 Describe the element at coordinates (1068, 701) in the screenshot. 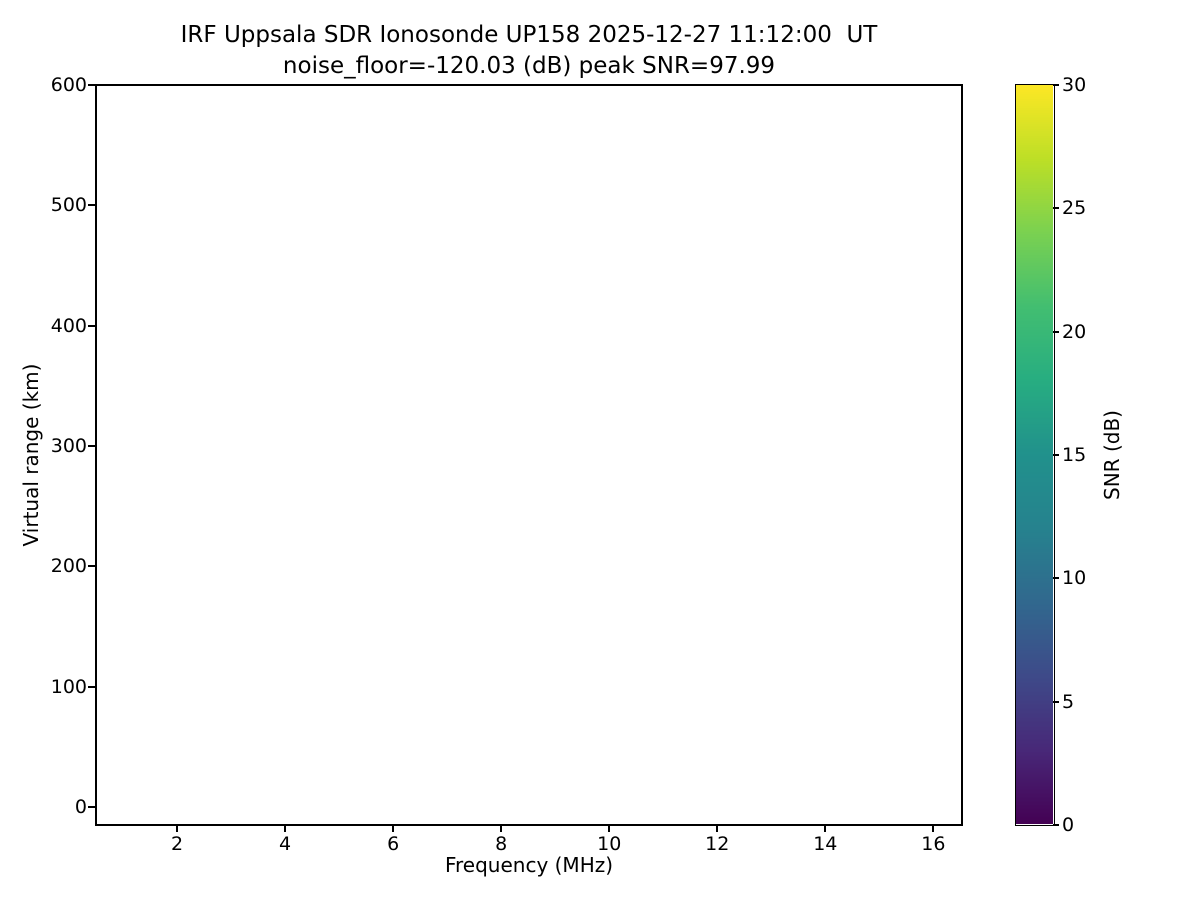

I see `colorbar-tick-label: 5` at that location.